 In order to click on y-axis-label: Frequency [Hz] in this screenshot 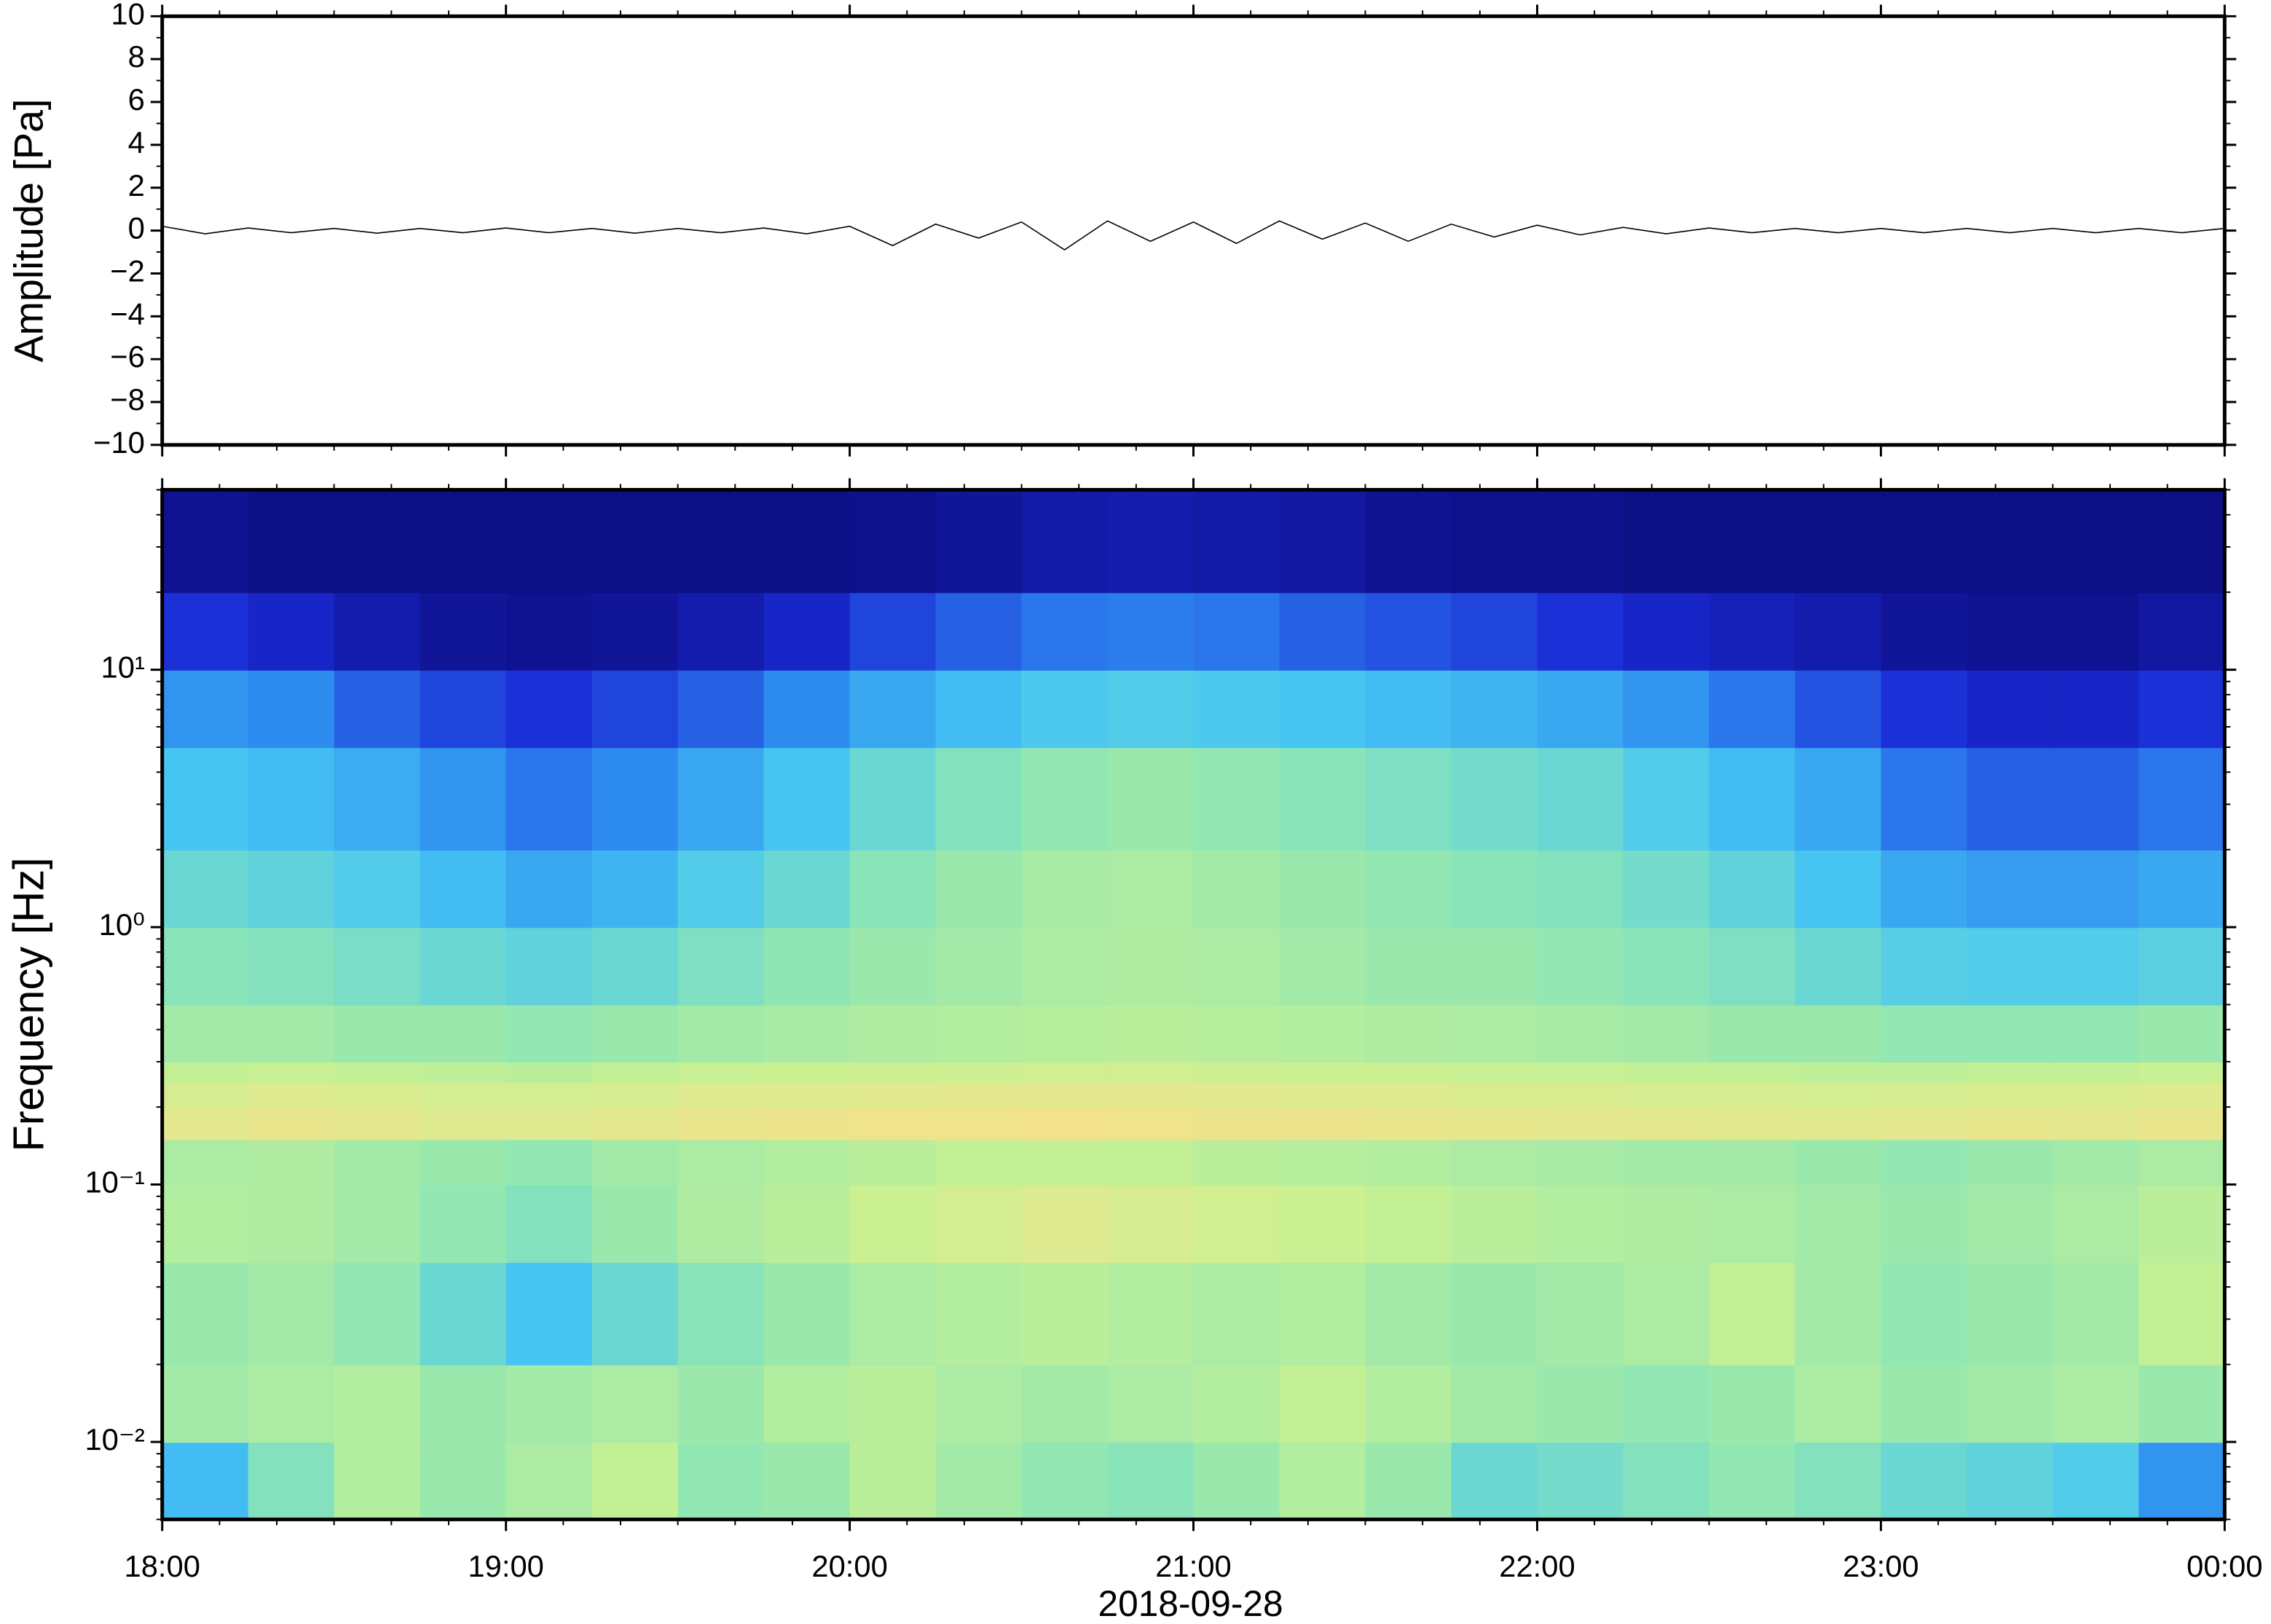, I will do `click(28, 1004)`.